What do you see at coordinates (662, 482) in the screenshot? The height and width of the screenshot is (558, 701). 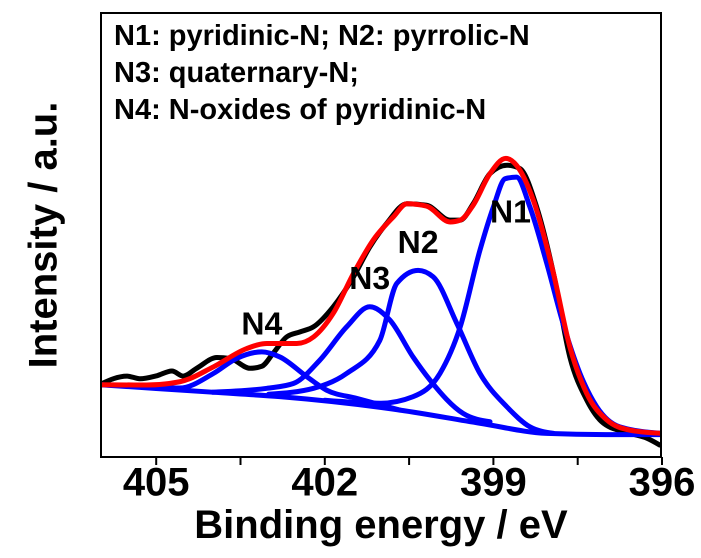 I see `x-tick-label: 396` at bounding box center [662, 482].